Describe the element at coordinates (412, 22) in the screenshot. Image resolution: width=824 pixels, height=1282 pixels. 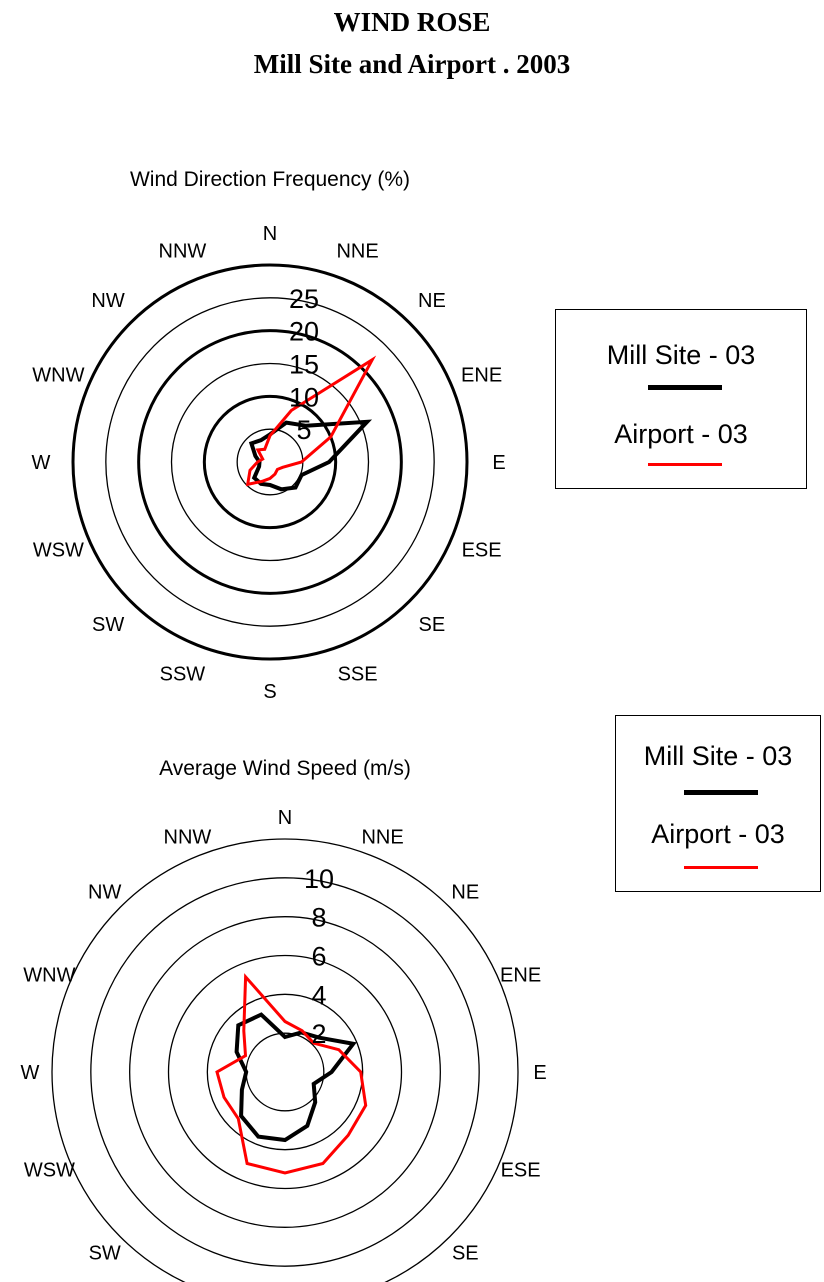
I see `chart-title: WIND ROSE` at that location.